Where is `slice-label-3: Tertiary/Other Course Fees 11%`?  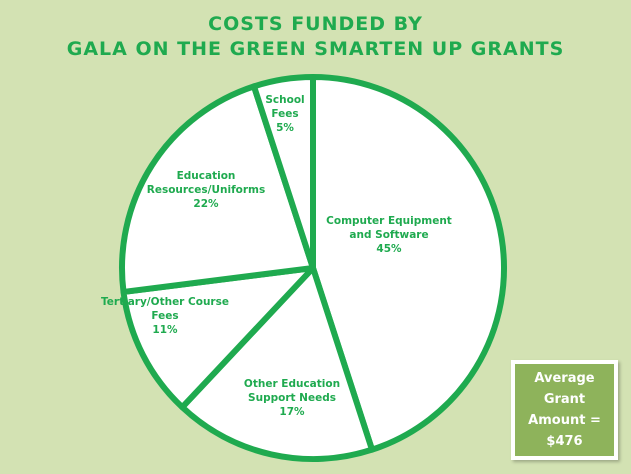
slice-label-3: Tertiary/Other Course Fees 11% is located at coordinates (165, 316).